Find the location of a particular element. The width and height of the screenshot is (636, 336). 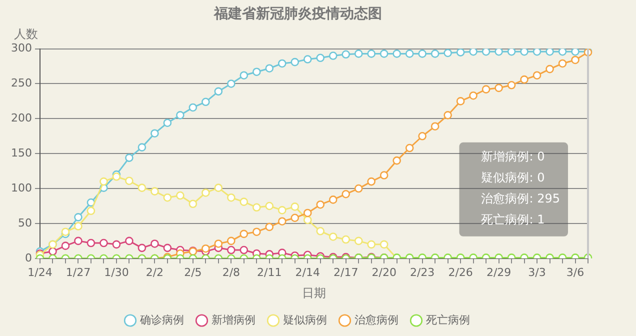

legend-label: 死亡病例 is located at coordinates (448, 319).